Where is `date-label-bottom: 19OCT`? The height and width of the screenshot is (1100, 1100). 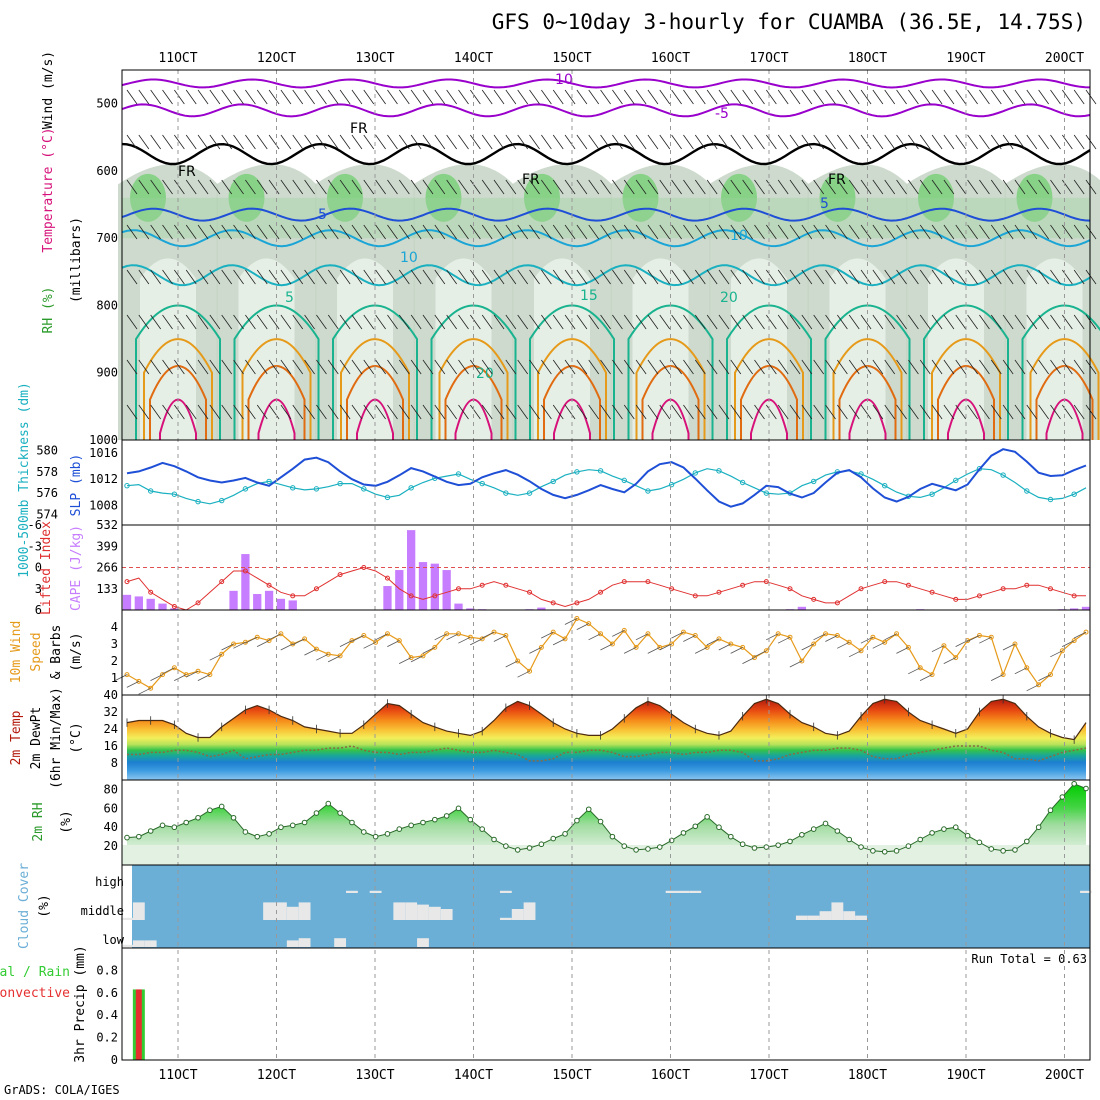
date-label-bottom: 19OCT is located at coordinates (965, 1075).